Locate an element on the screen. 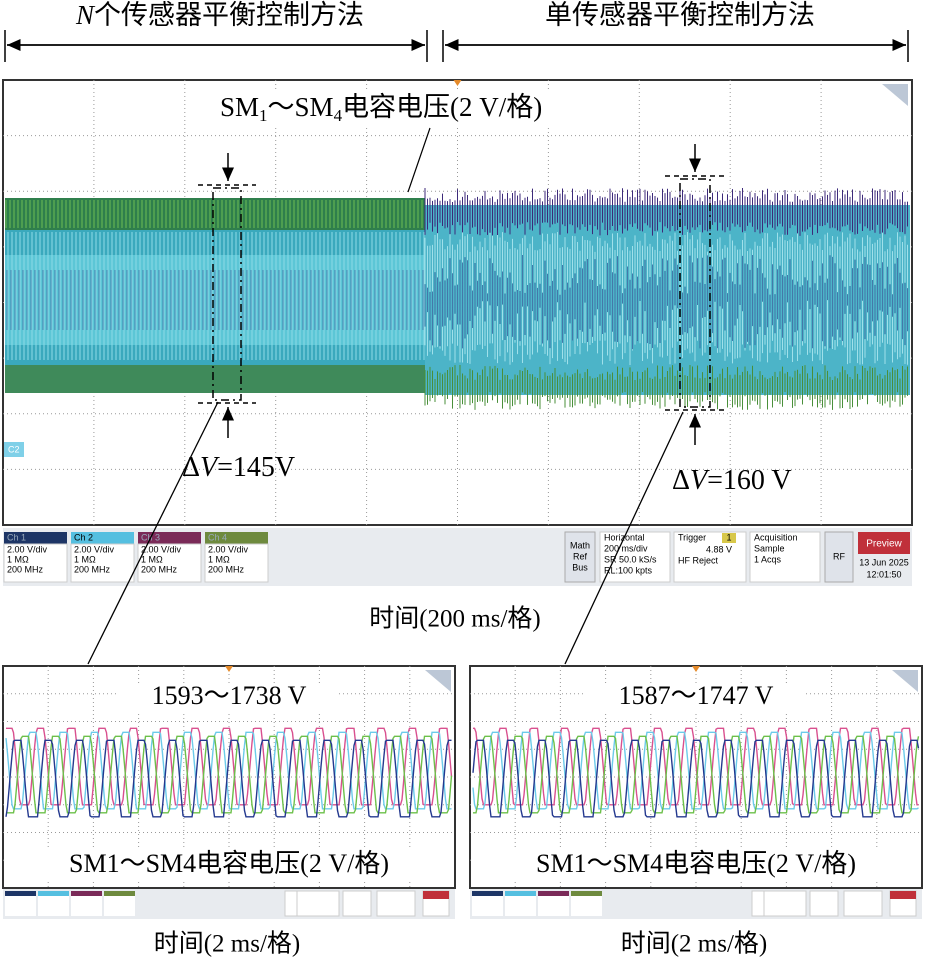 This screenshot has width=932, height=965. range-label: 1587～1747 V is located at coordinates (696, 695).